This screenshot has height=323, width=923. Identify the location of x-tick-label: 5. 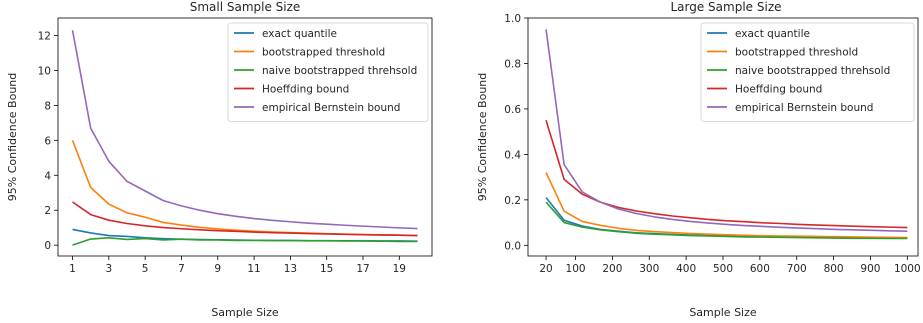
(145, 269).